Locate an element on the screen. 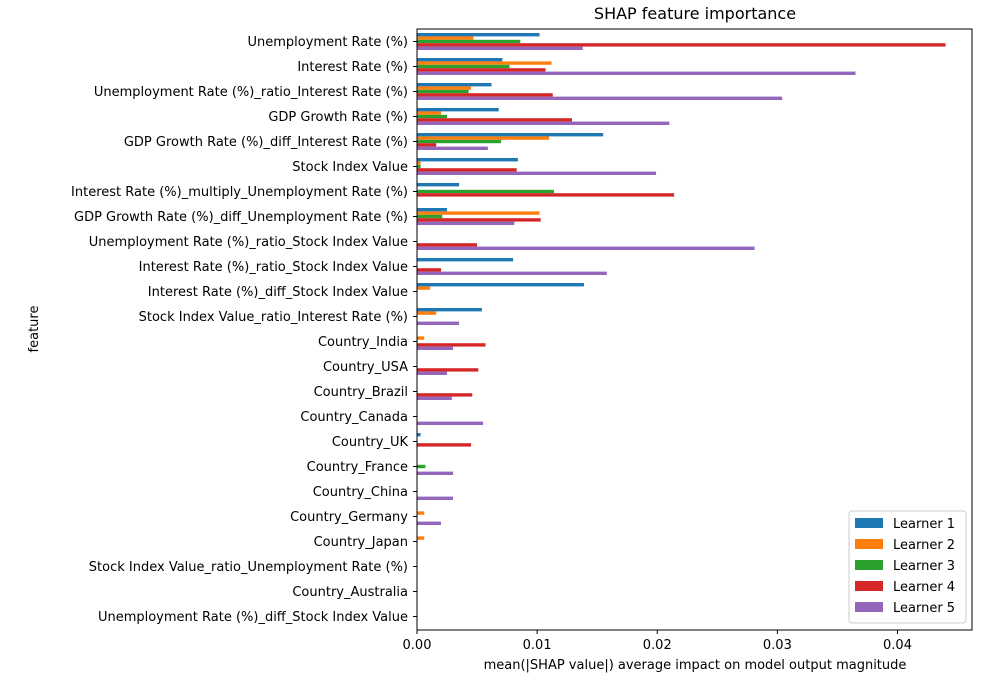 This screenshot has height=700, width=1000. x-tick-label: 0.02 is located at coordinates (657, 645).